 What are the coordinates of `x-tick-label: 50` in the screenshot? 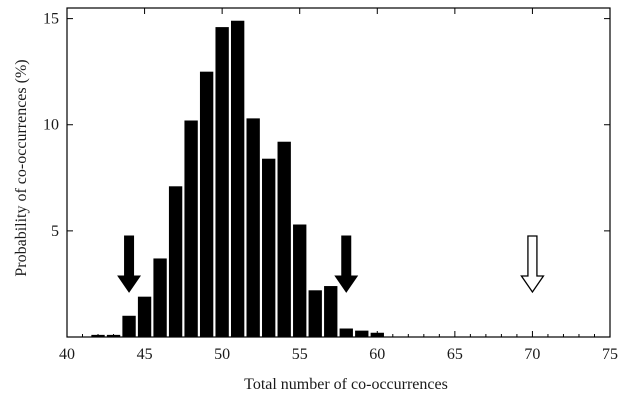 It's located at (222, 354).